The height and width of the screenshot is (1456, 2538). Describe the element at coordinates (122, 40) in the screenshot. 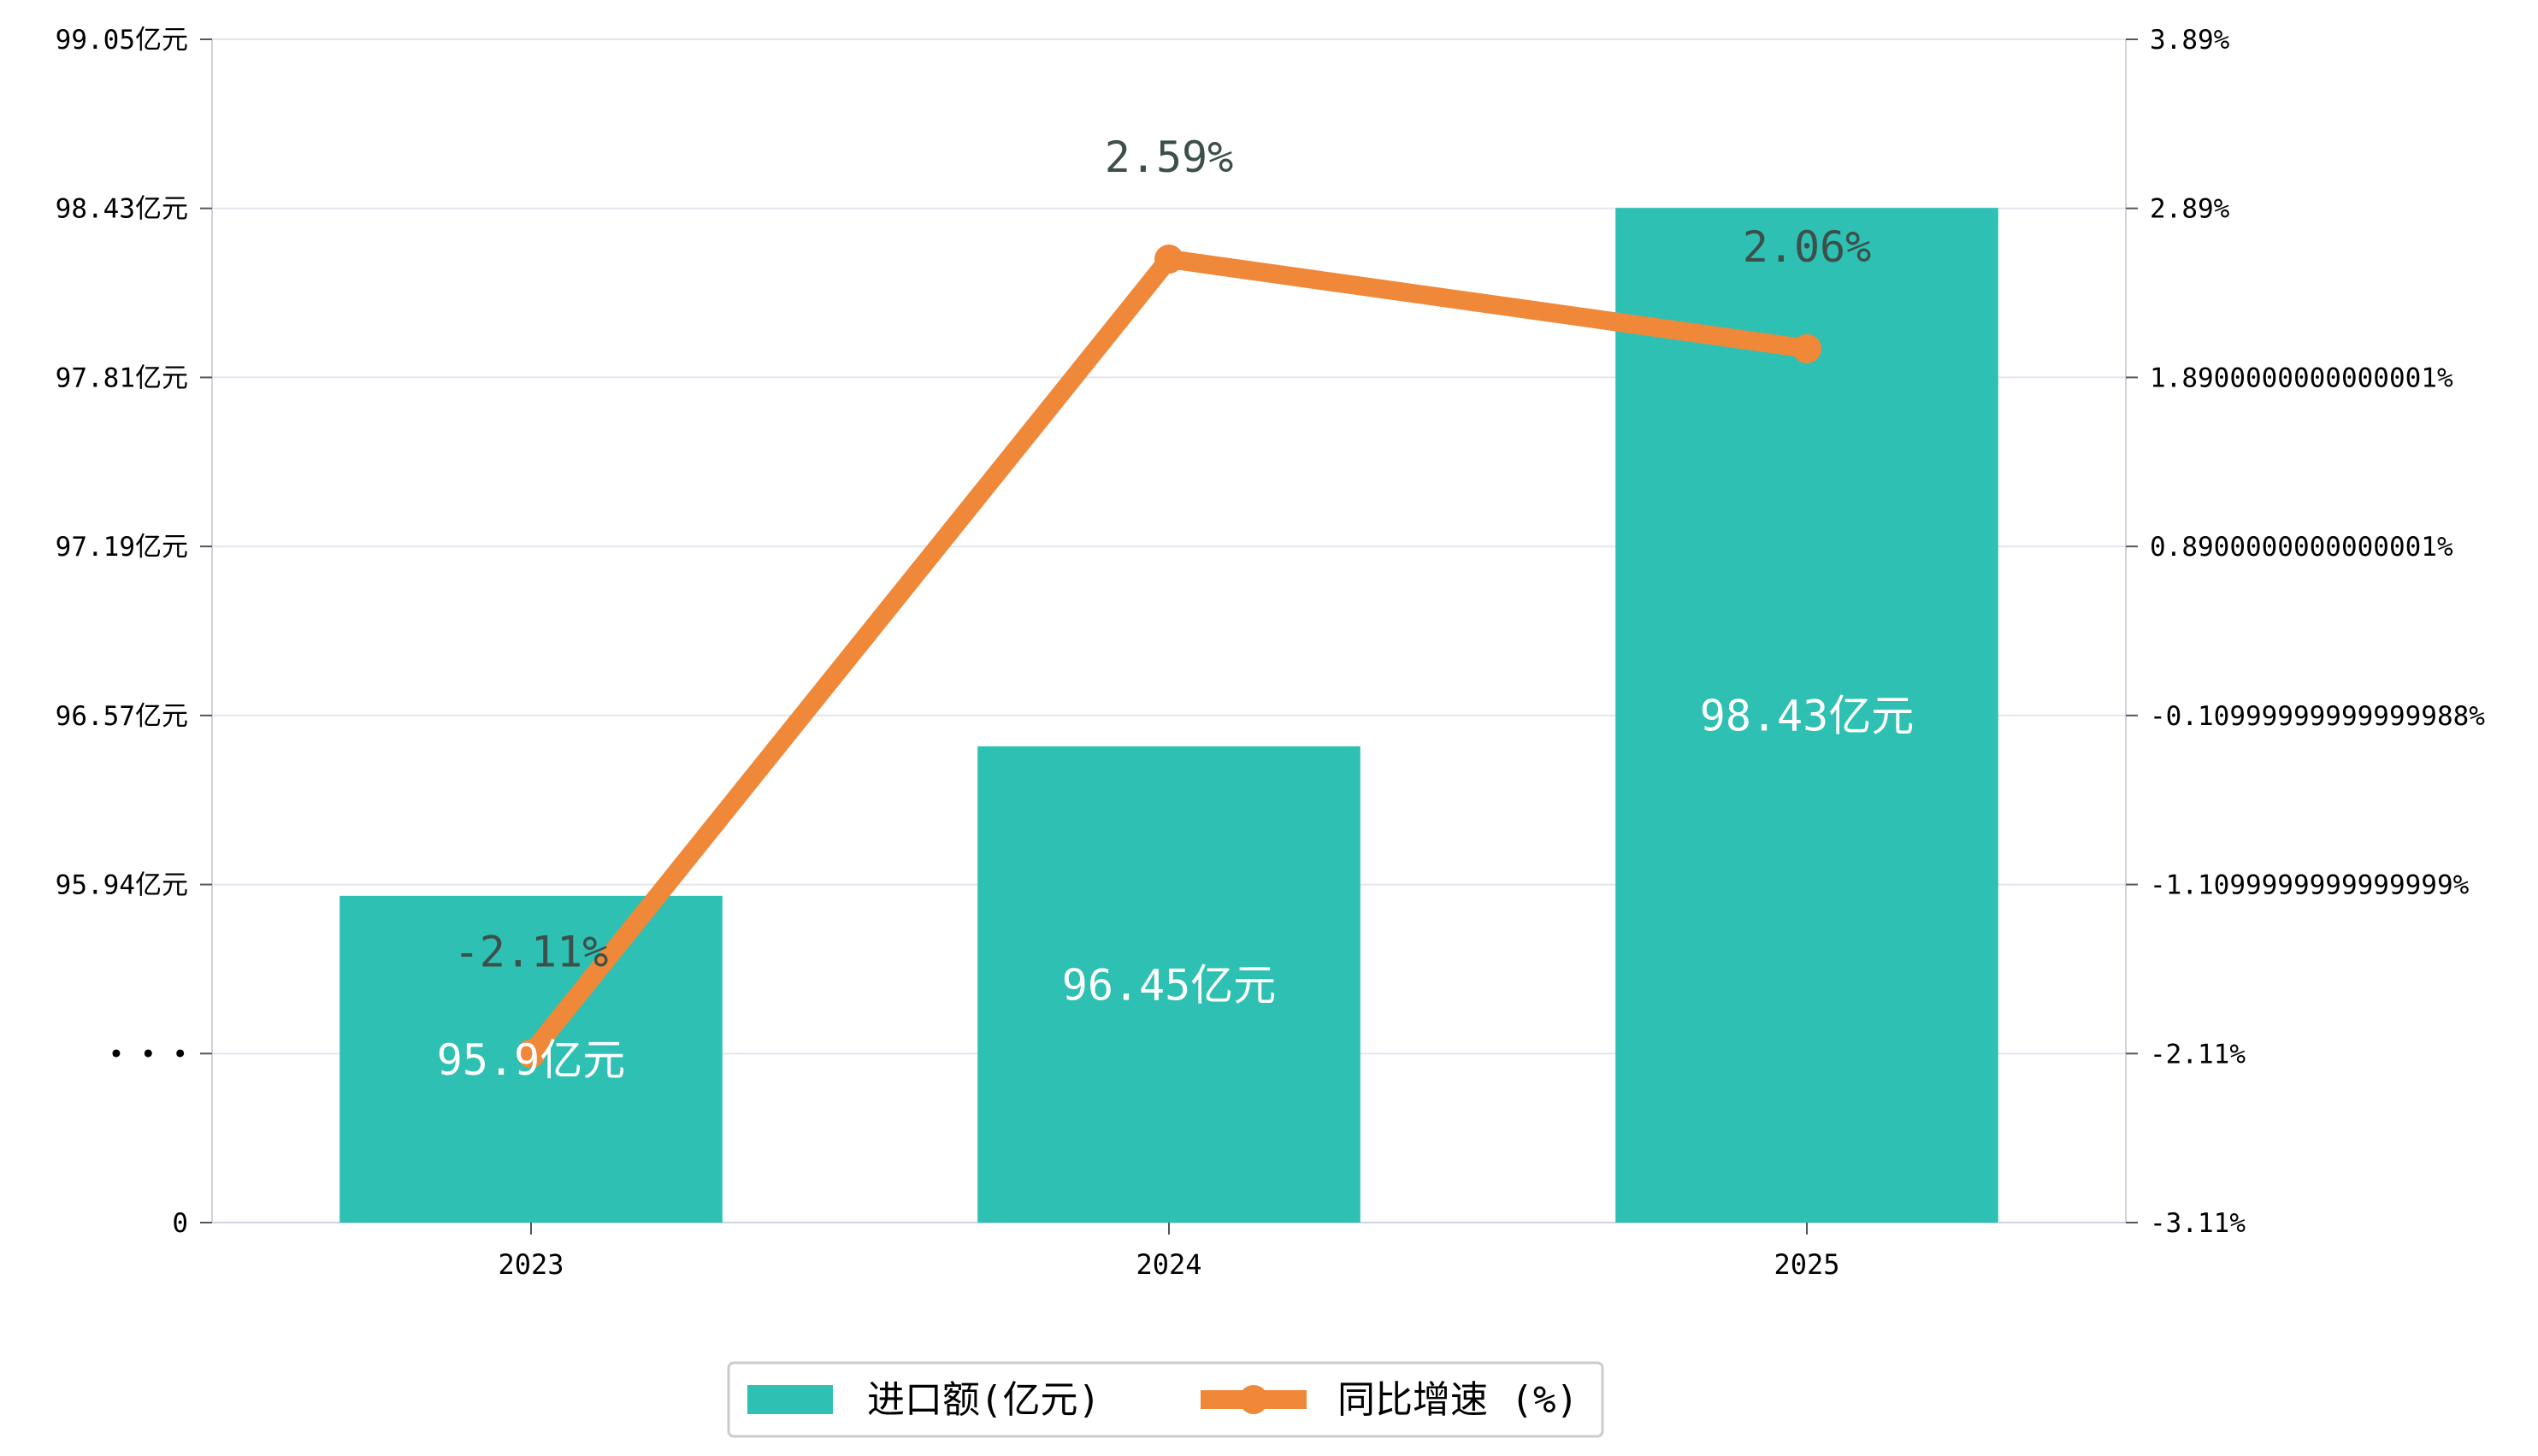

I see `left-tick-label: 99.05亿元` at that location.